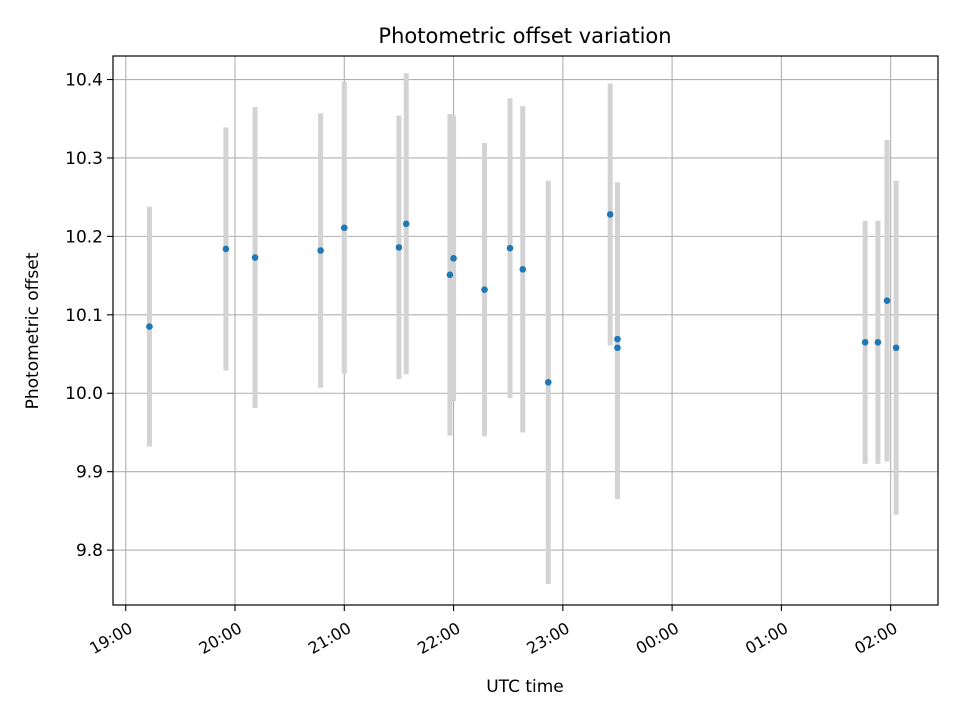 This screenshot has width=960, height=720. Describe the element at coordinates (84, 81) in the screenshot. I see `y-tick-label: 10.4` at that location.